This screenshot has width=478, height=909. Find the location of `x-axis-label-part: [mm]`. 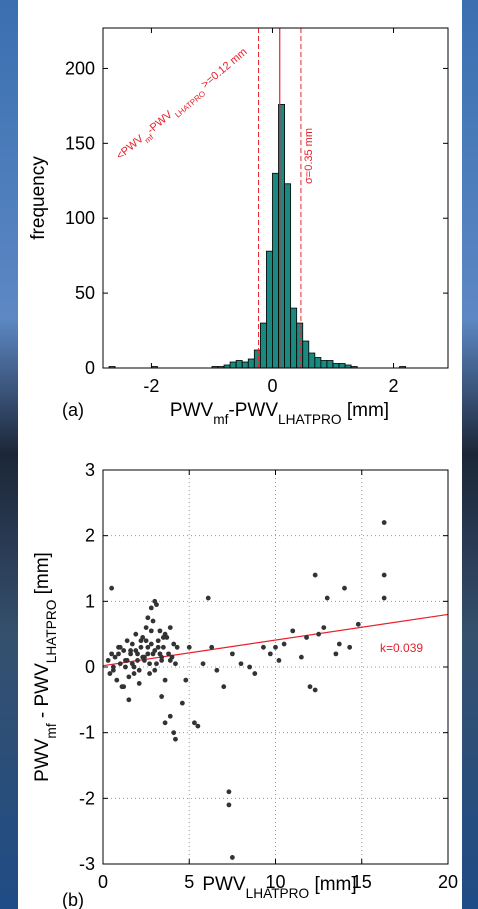

x-axis-label-part: [mm] is located at coordinates (366, 410).